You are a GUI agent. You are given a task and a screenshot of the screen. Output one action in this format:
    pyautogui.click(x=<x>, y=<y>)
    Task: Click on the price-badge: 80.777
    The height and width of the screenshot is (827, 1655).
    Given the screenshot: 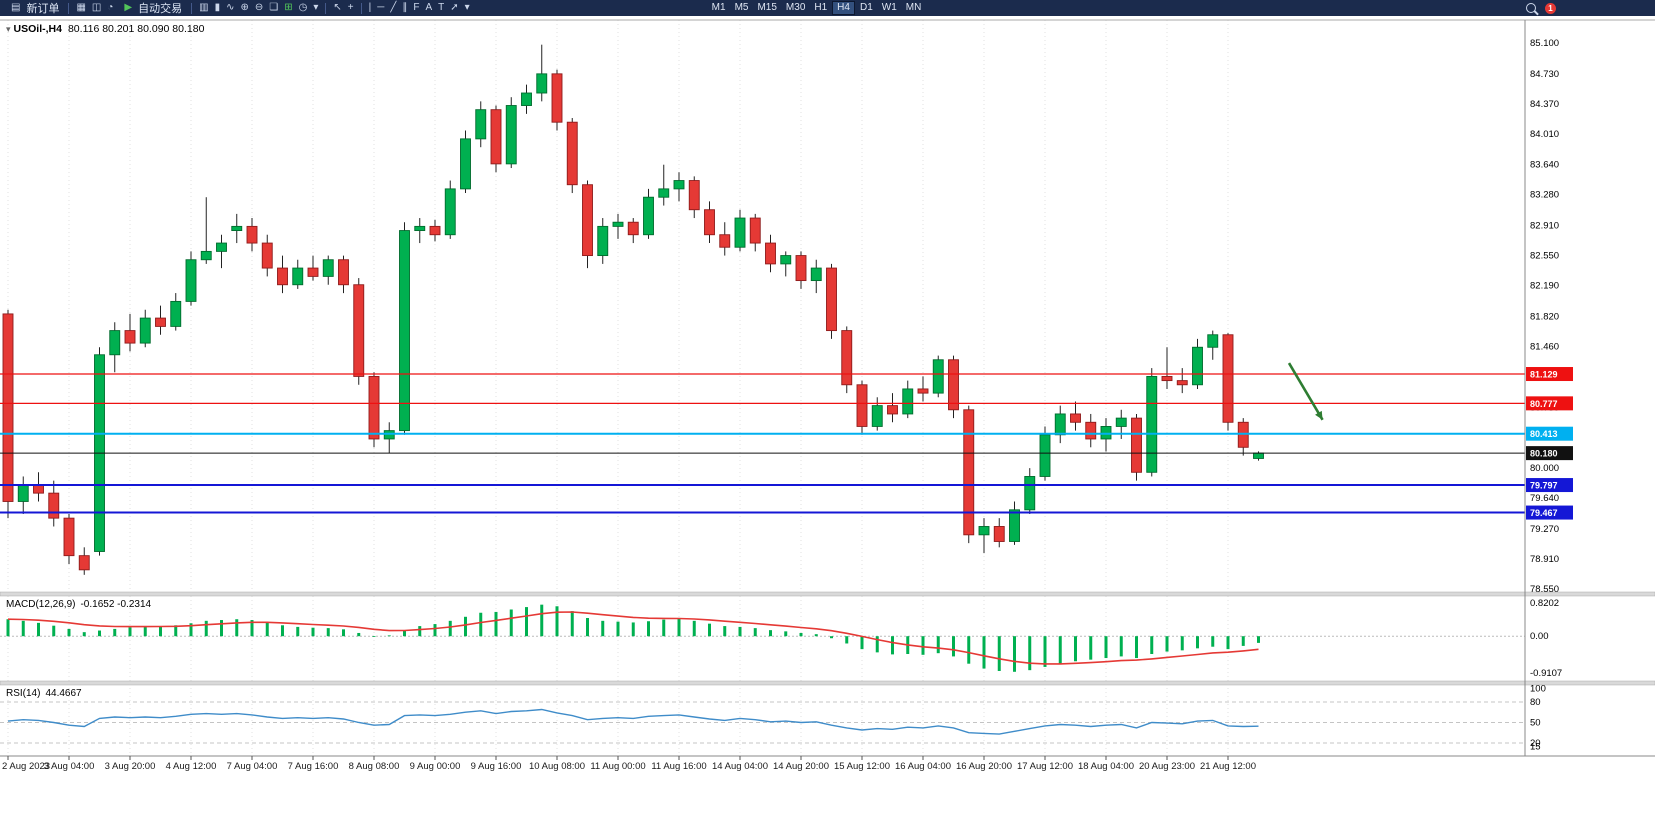 What is the action you would take?
    pyautogui.click(x=1549, y=403)
    